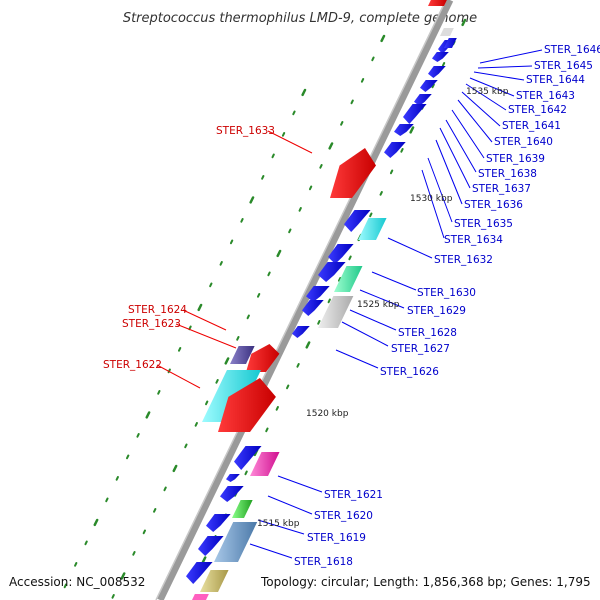 Image resolution: width=600 pixels, height=600 pixels. I want to click on gene-label-ster-1641: STER_1641, so click(531, 126).